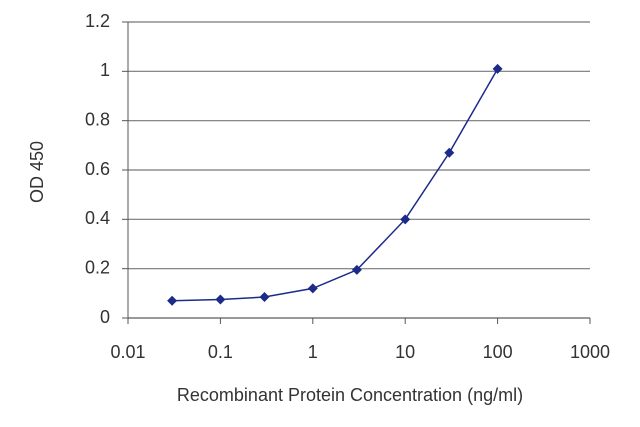 Image resolution: width=640 pixels, height=427 pixels. Describe the element at coordinates (498, 352) in the screenshot. I see `x-tick-label: 100` at that location.